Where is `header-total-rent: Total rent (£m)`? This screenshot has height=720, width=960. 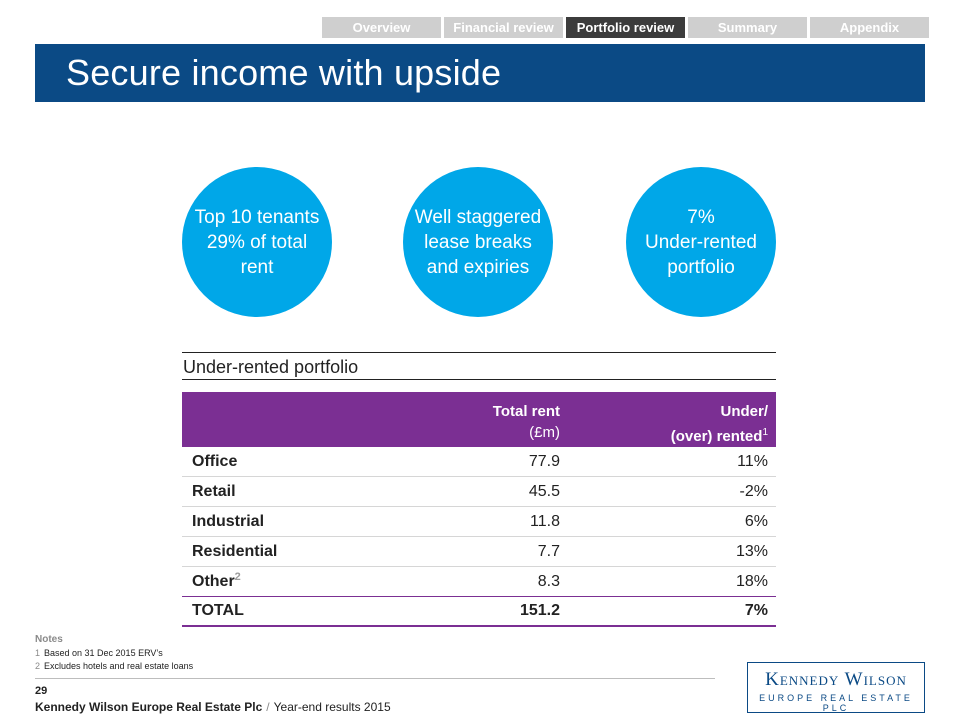 header-total-rent: Total rent (£m) is located at coordinates (471, 419).